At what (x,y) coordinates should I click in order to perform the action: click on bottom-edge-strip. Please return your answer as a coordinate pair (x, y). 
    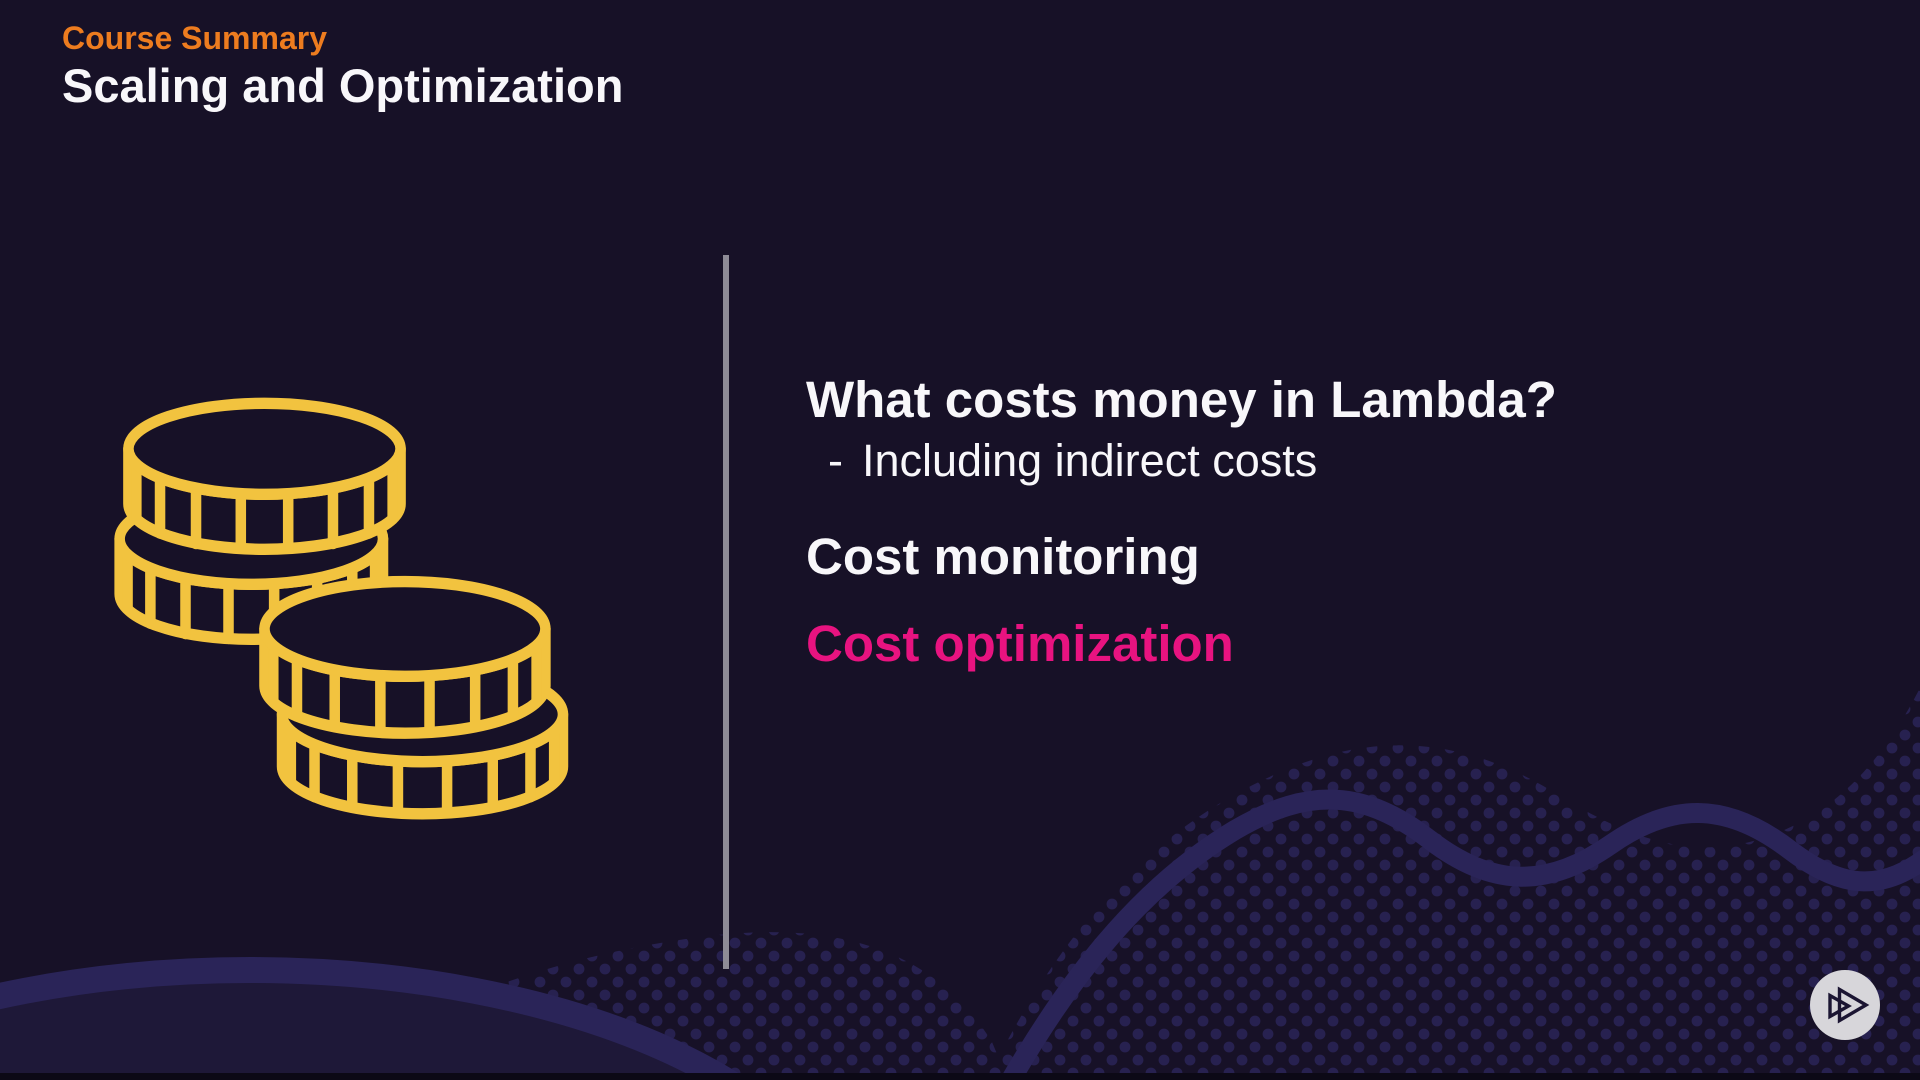
    Looking at the image, I should click on (960, 1076).